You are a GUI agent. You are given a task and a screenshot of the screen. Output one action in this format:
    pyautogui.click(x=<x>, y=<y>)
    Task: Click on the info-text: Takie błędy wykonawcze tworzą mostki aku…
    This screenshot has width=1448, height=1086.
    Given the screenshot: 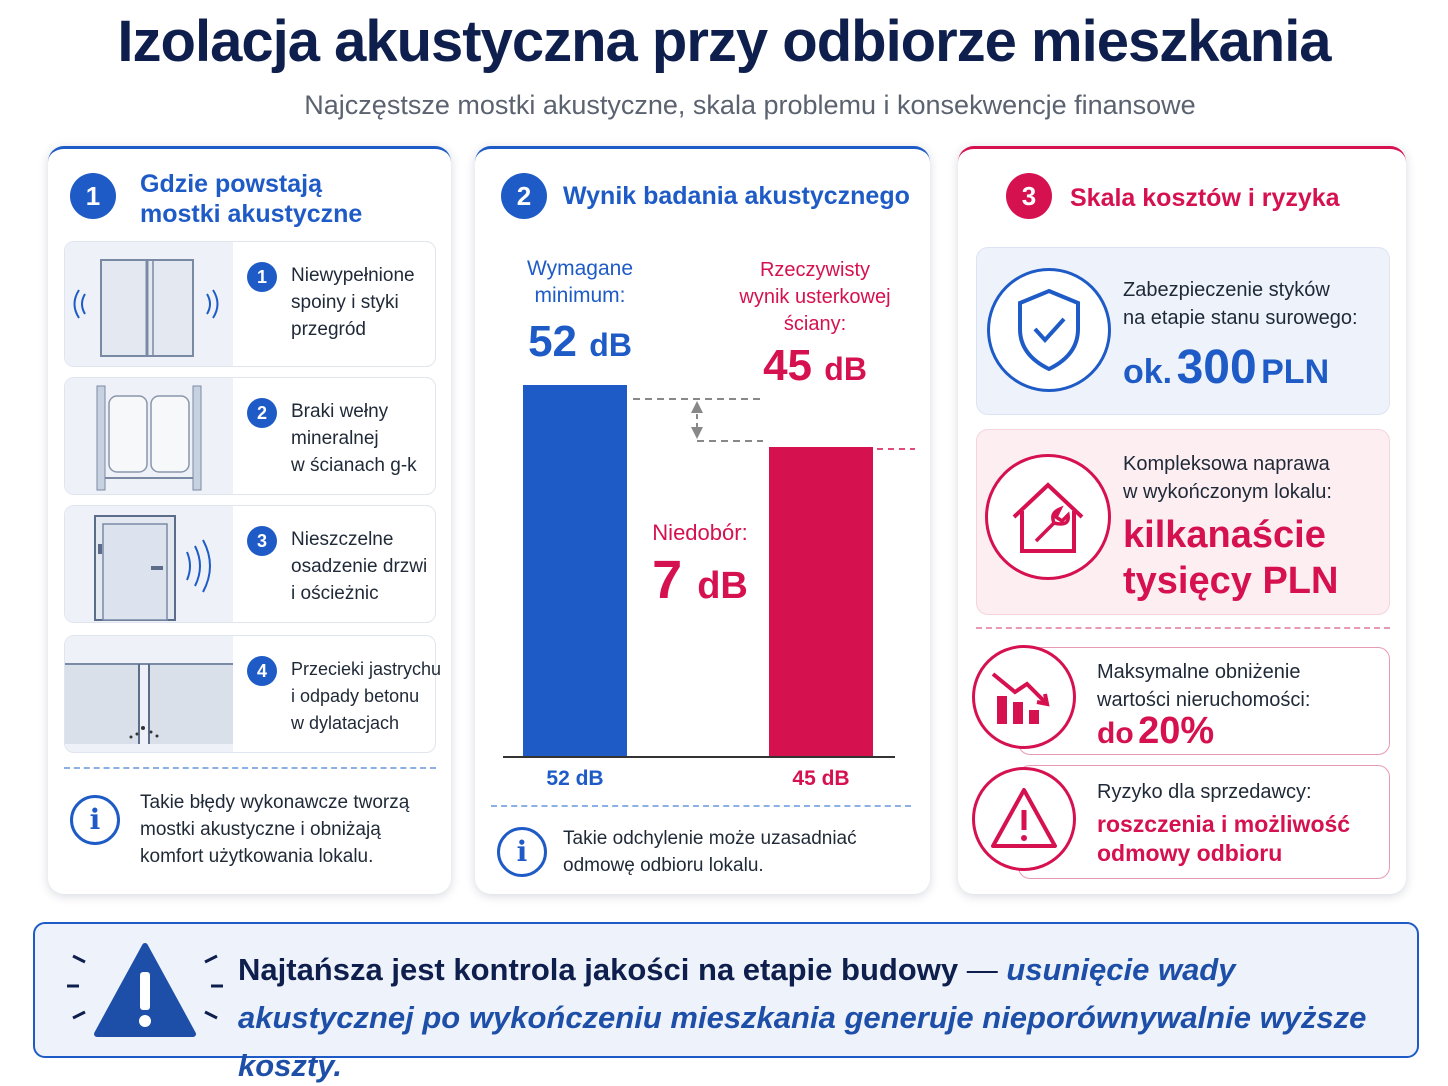 What is the action you would take?
    pyautogui.click(x=274, y=829)
    